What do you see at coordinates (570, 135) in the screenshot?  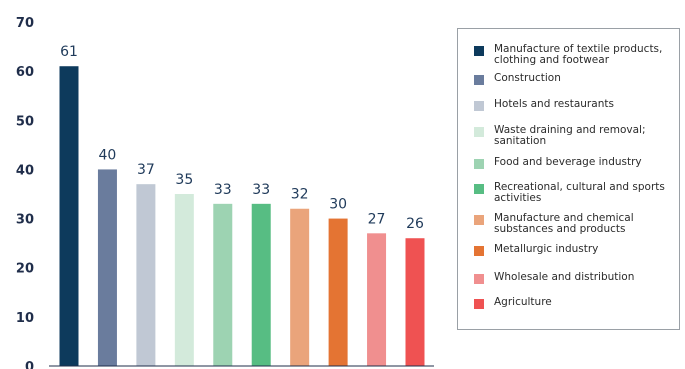 I see `legend-label: Waste draining and removal; sanitation` at bounding box center [570, 135].